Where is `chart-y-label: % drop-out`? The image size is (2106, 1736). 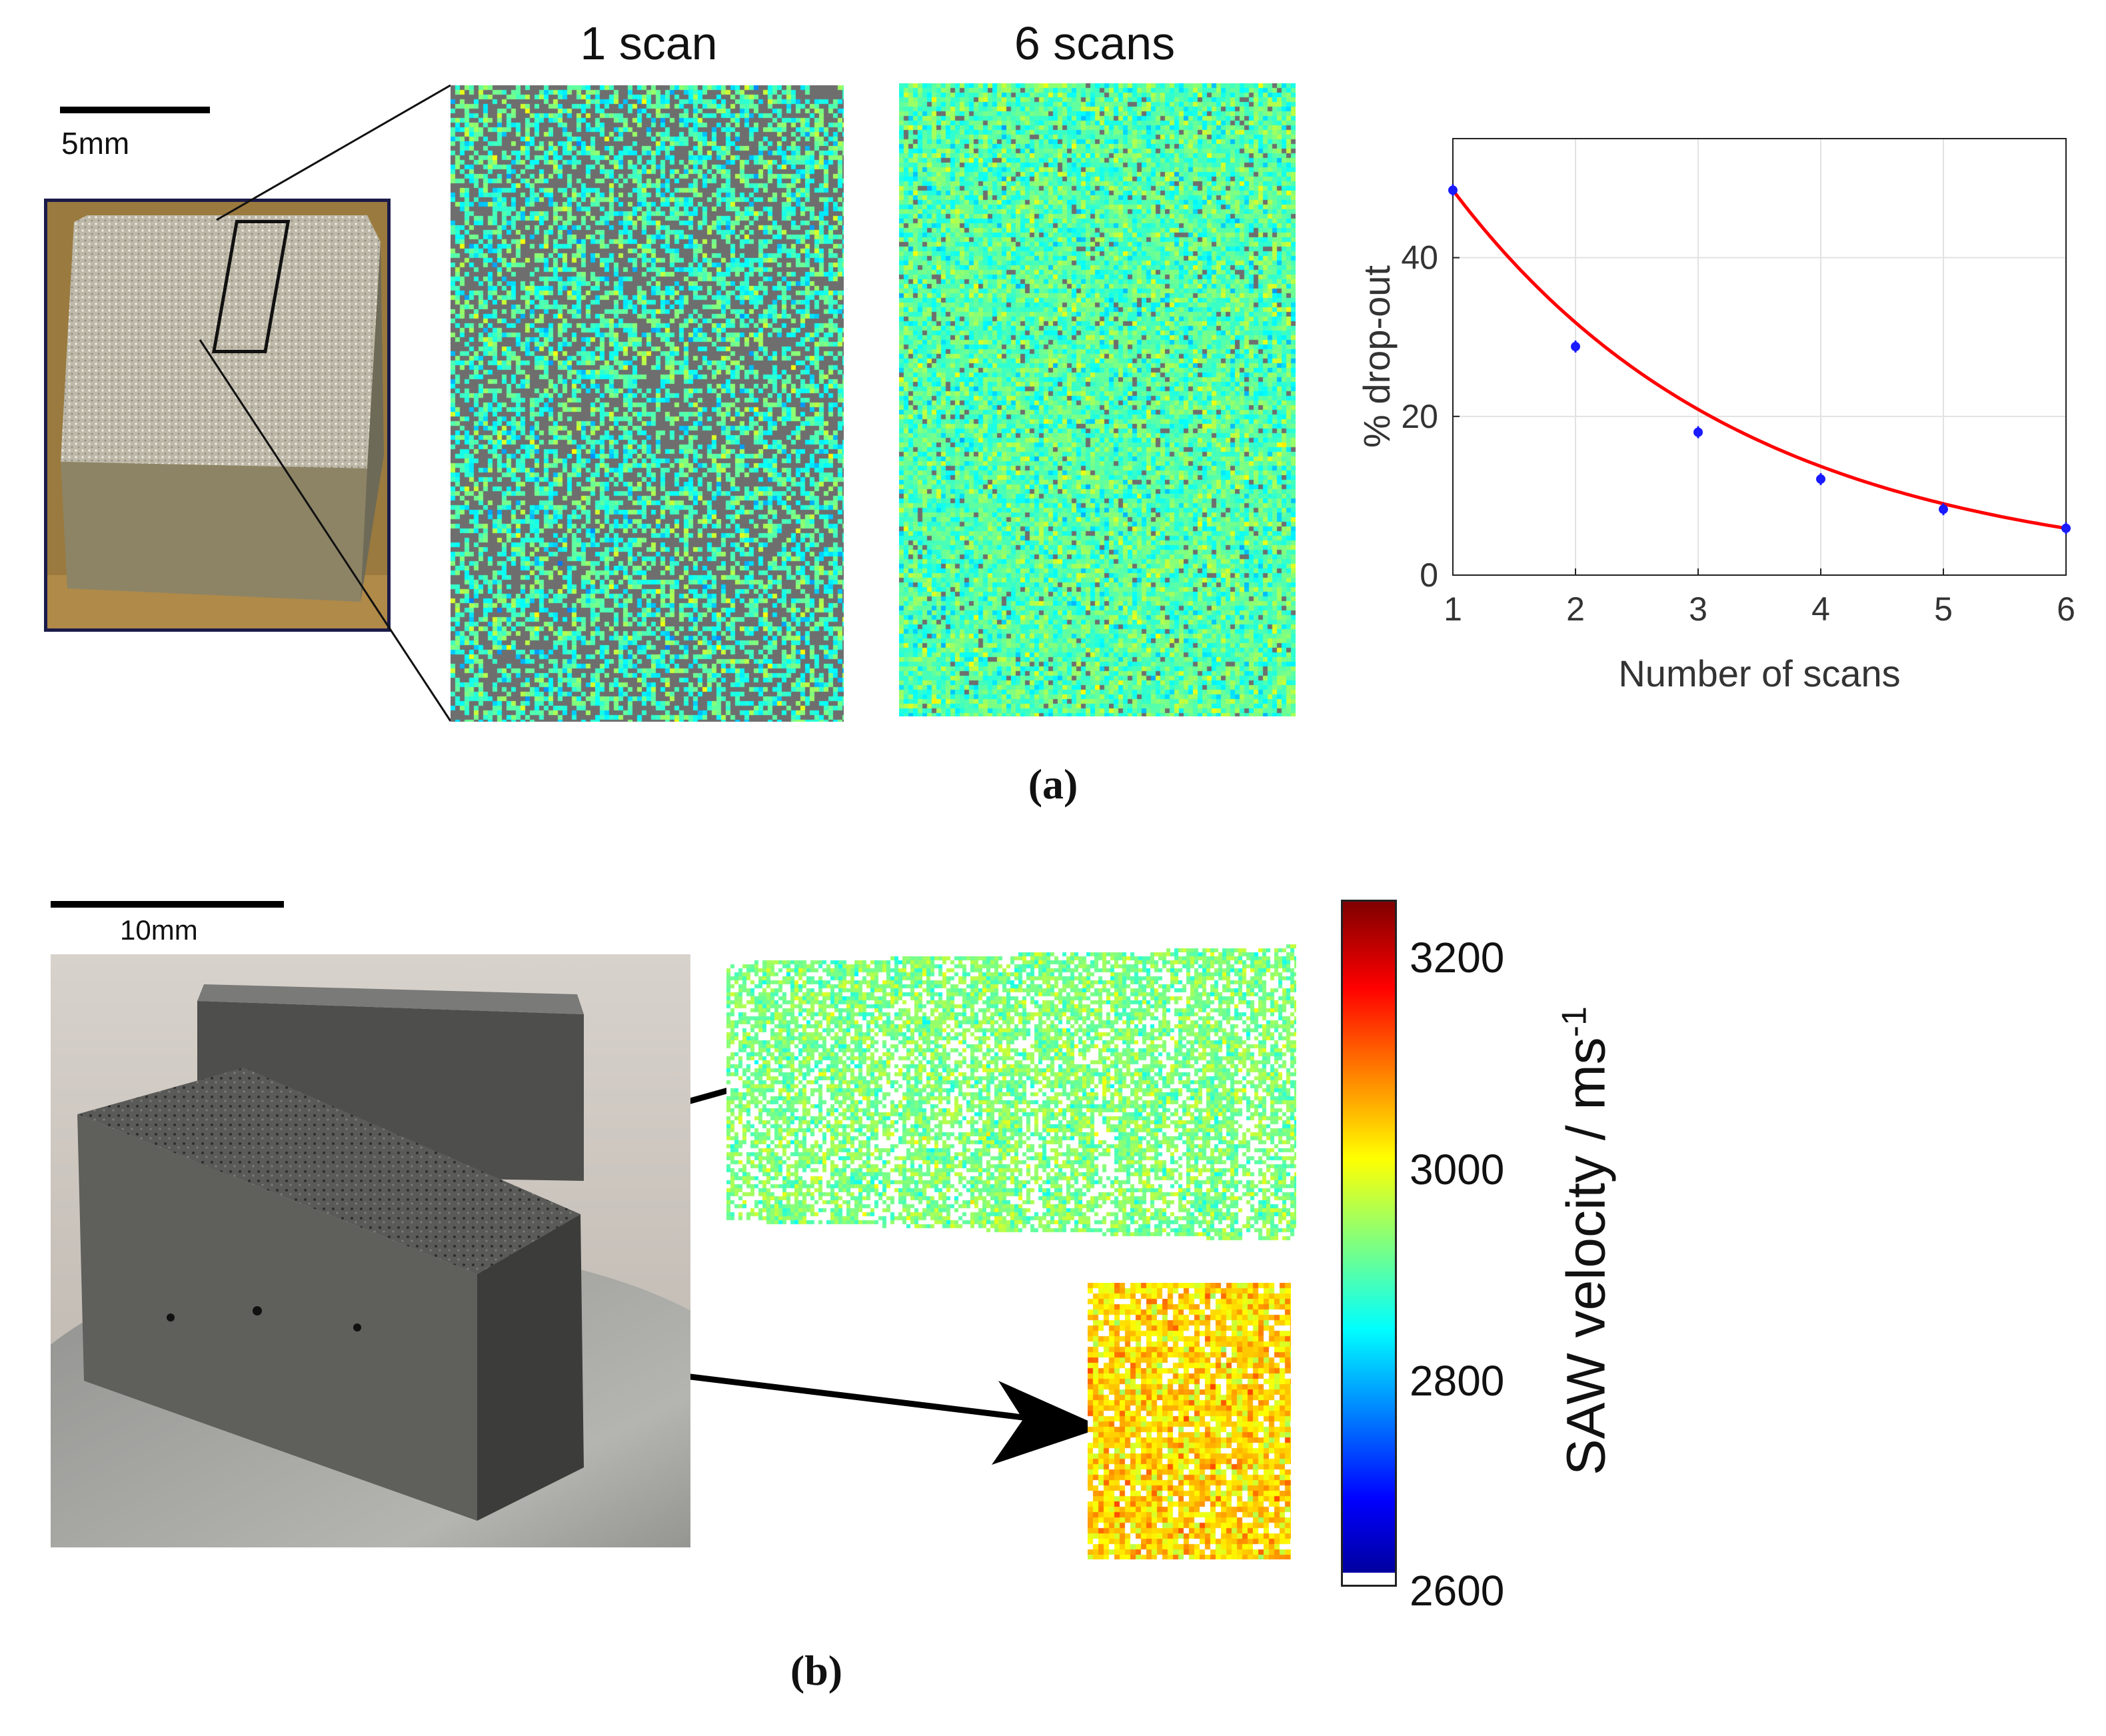 chart-y-label: % drop-out is located at coordinates (1377, 356).